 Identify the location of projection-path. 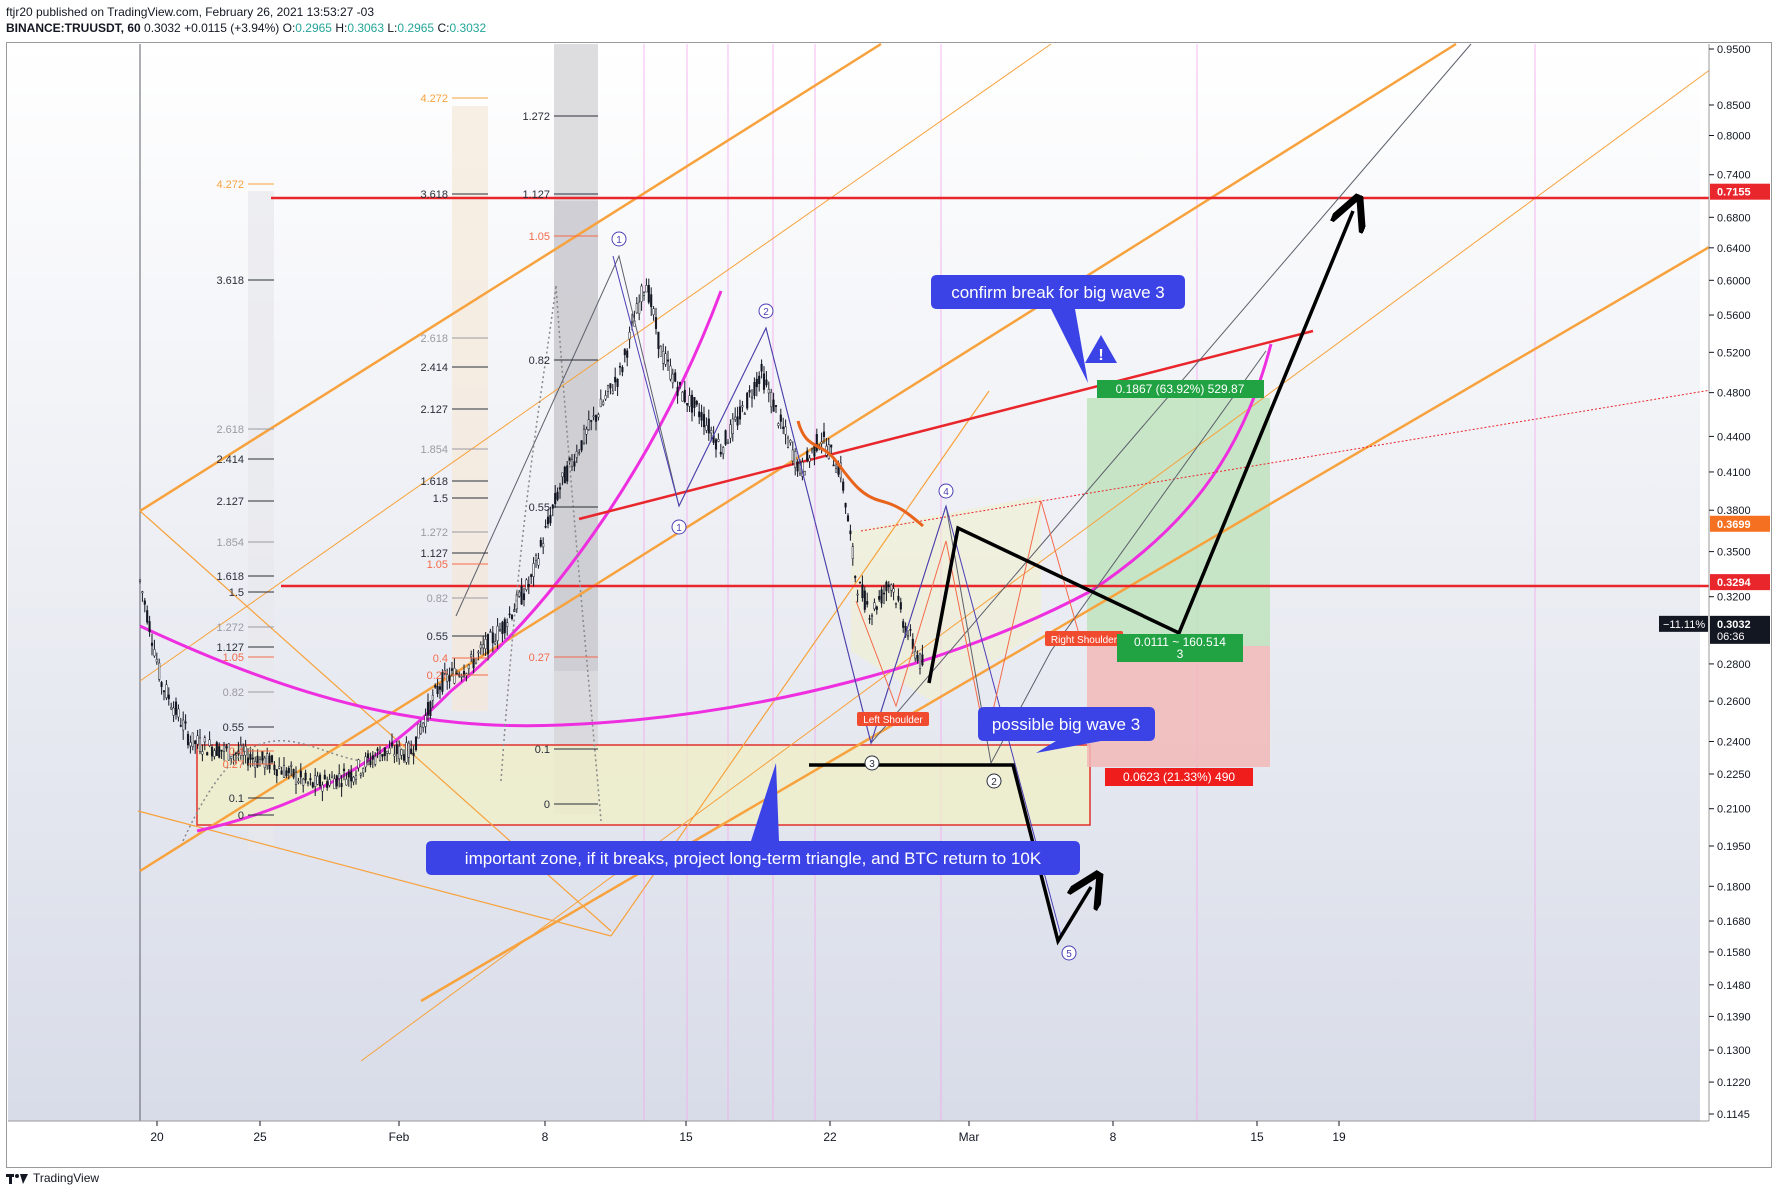
(1140, 447).